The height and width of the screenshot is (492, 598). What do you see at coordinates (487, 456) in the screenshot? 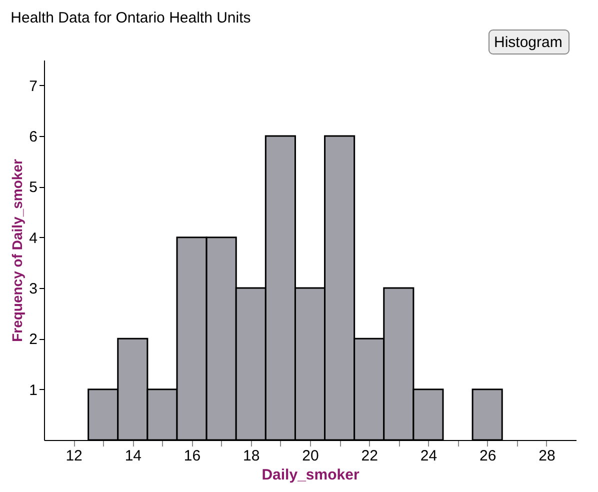
I see `x-tick-label: 26` at bounding box center [487, 456].